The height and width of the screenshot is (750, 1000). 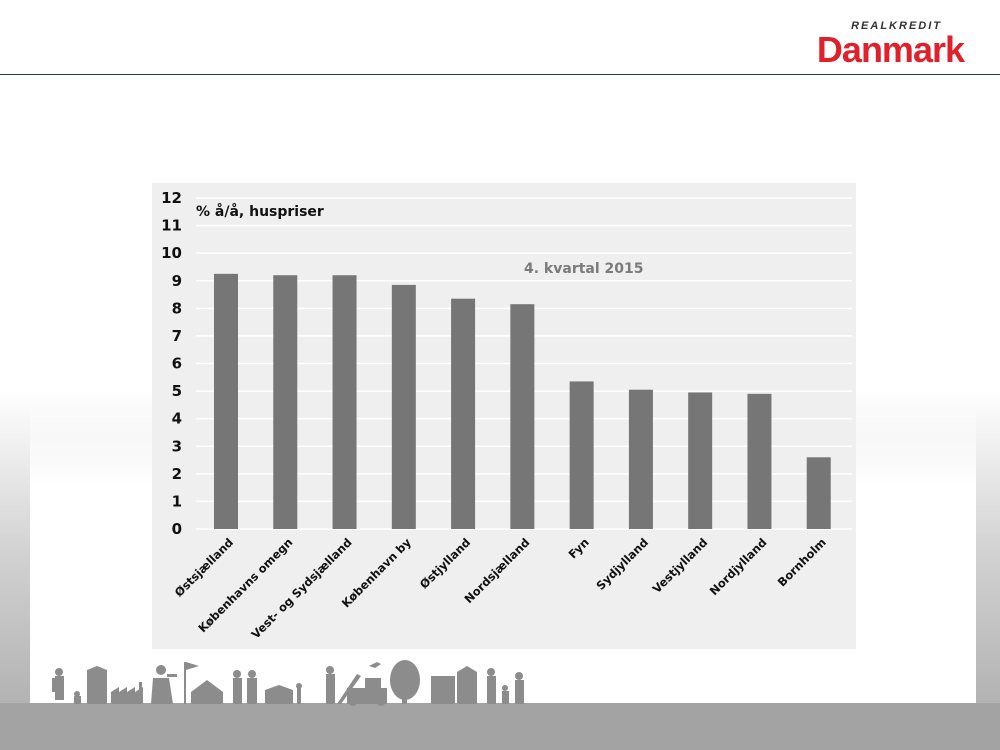 What do you see at coordinates (680, 565) in the screenshot?
I see `x-category-label: Vestjylland` at bounding box center [680, 565].